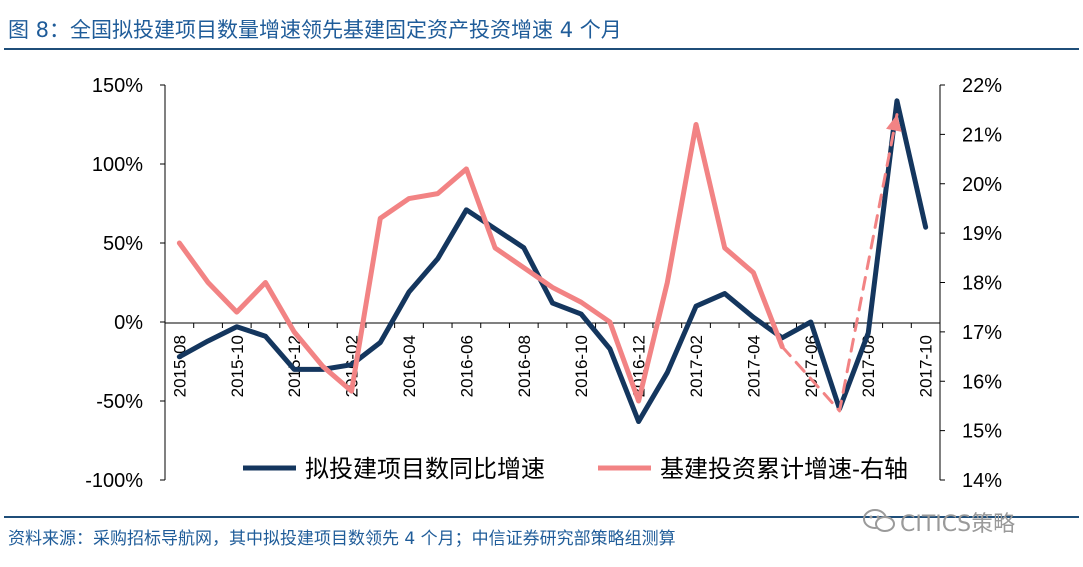 The height and width of the screenshot is (567, 1083). I want to click on right-tick-label: 22%, so click(982, 86).